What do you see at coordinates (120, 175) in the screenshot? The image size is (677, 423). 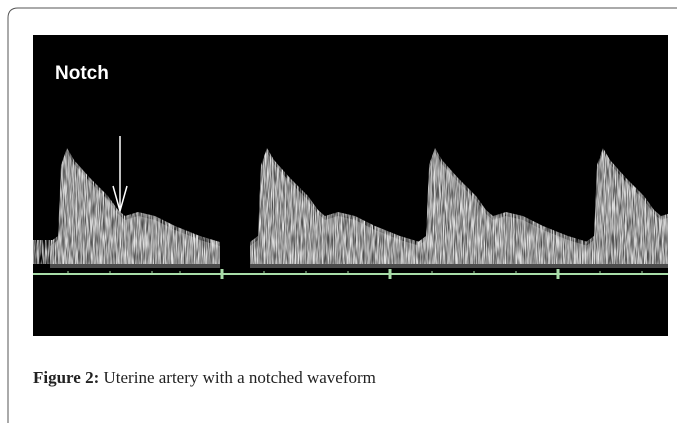 I see `notch-arrow` at bounding box center [120, 175].